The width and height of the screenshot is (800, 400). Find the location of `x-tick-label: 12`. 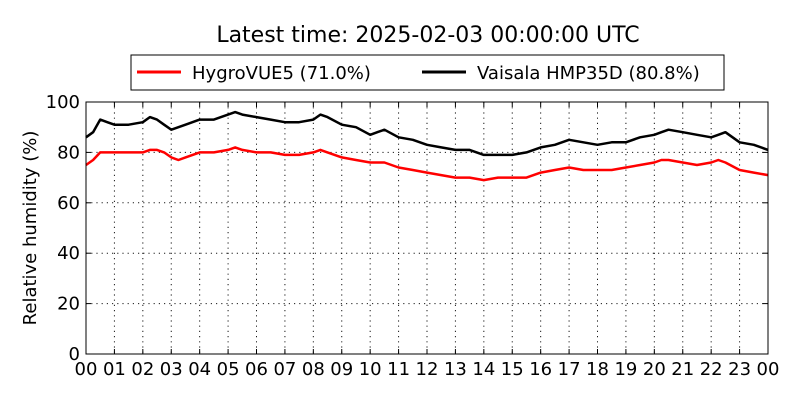

x-tick-label: 12 is located at coordinates (427, 369).